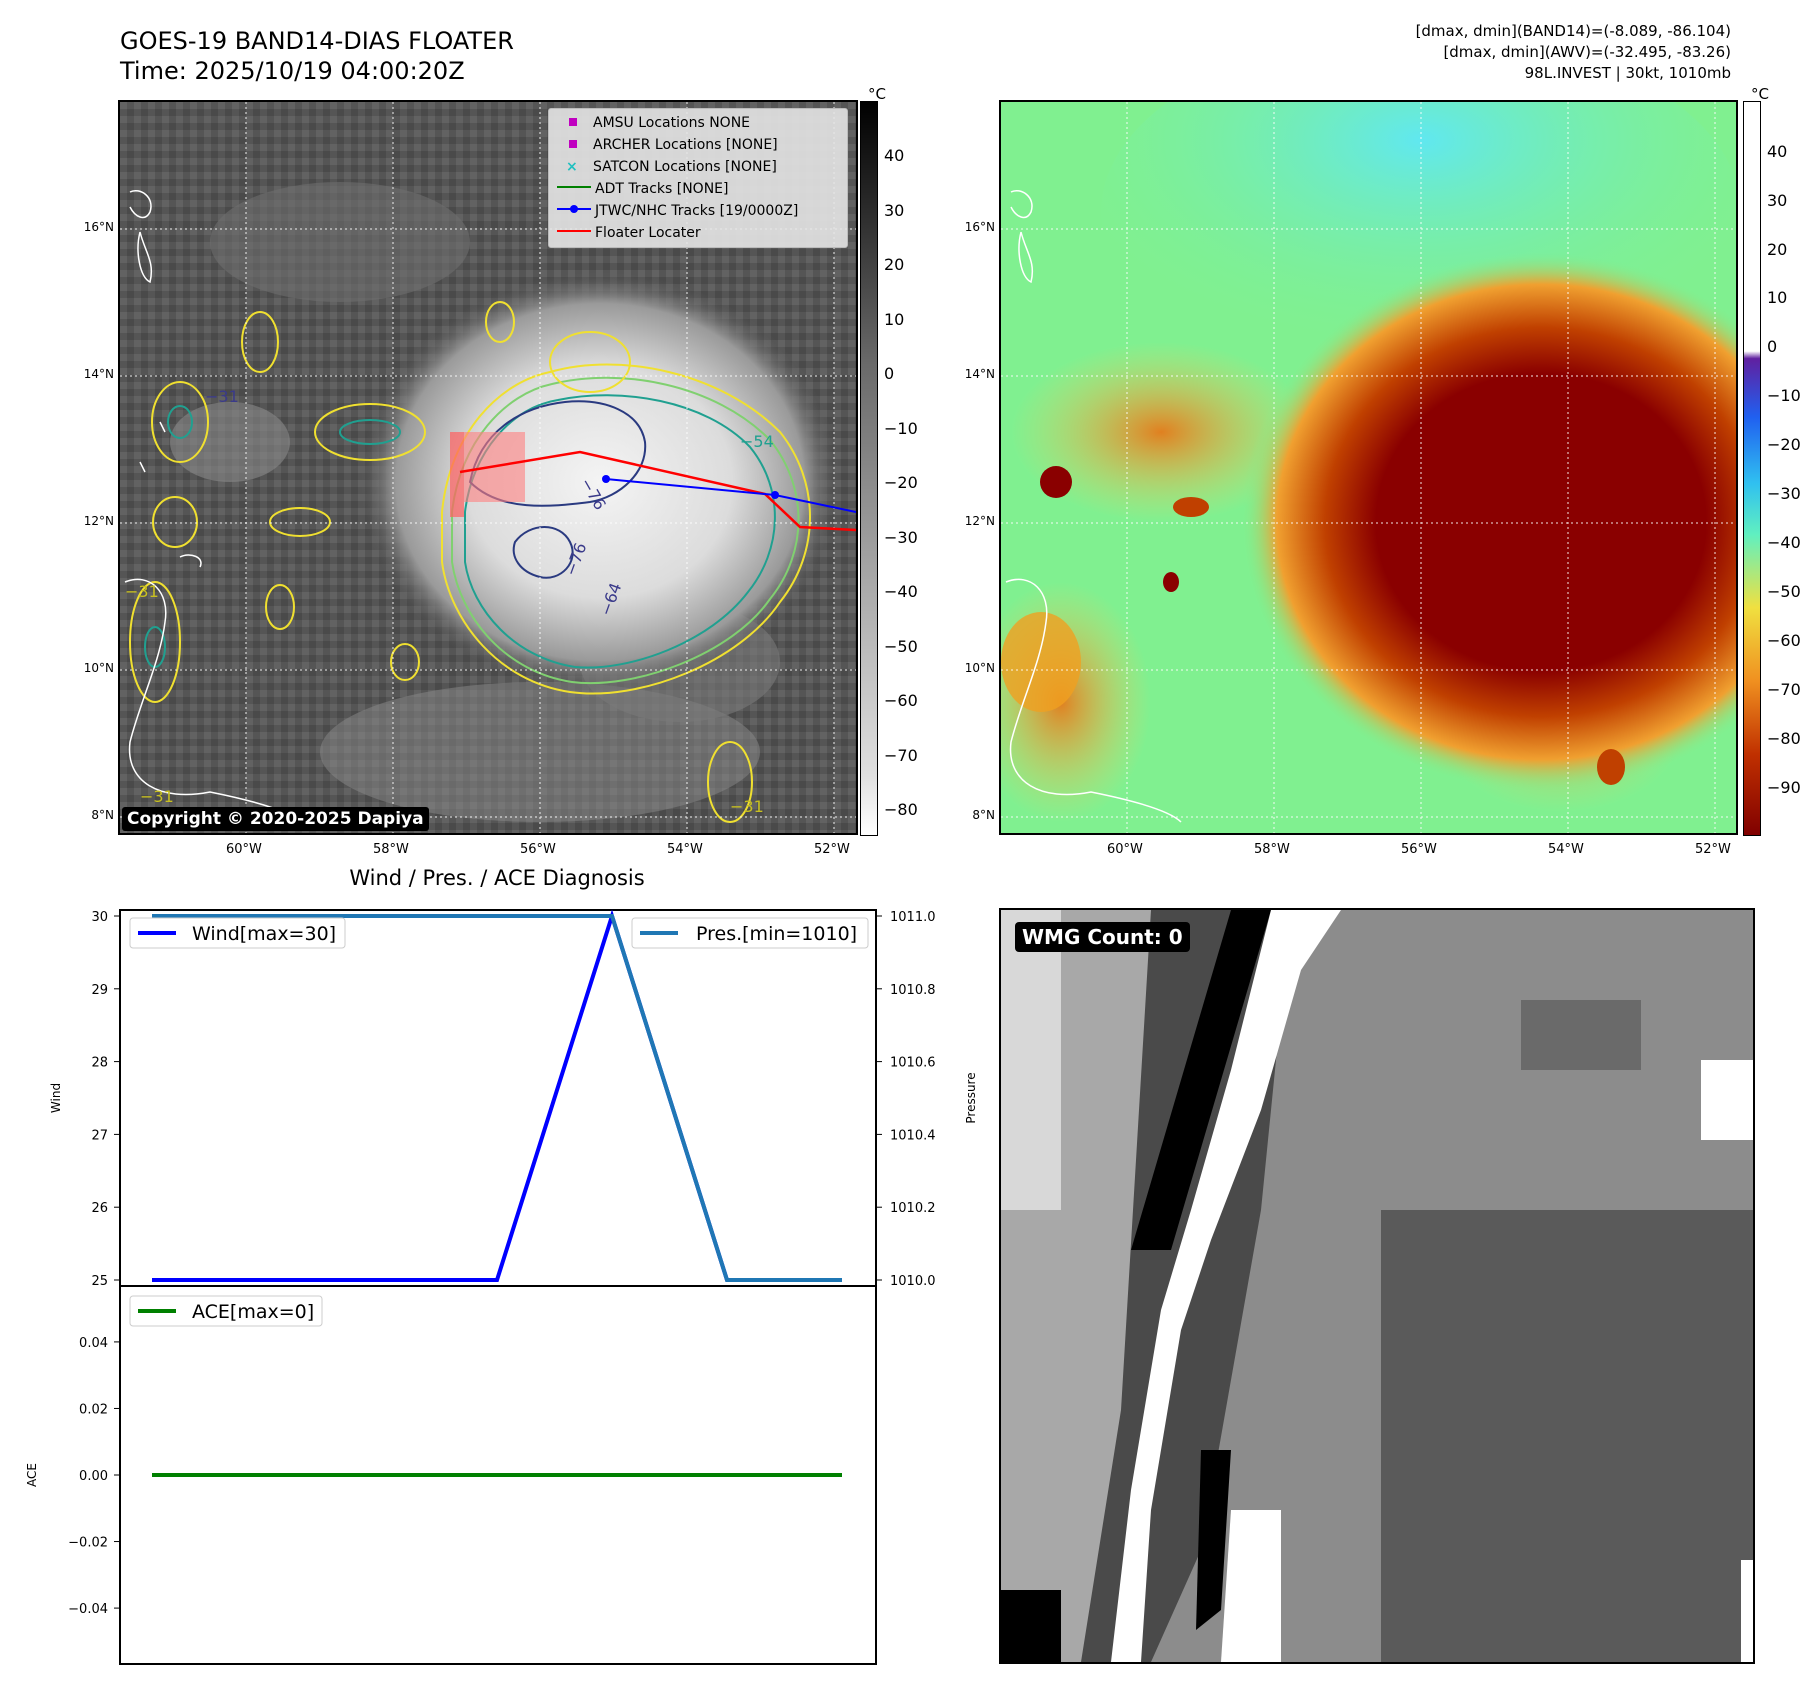 The width and height of the screenshot is (1813, 1690). What do you see at coordinates (913, 1135) in the screenshot?
I see `pressure-tick-label: 1010.4` at bounding box center [913, 1135].